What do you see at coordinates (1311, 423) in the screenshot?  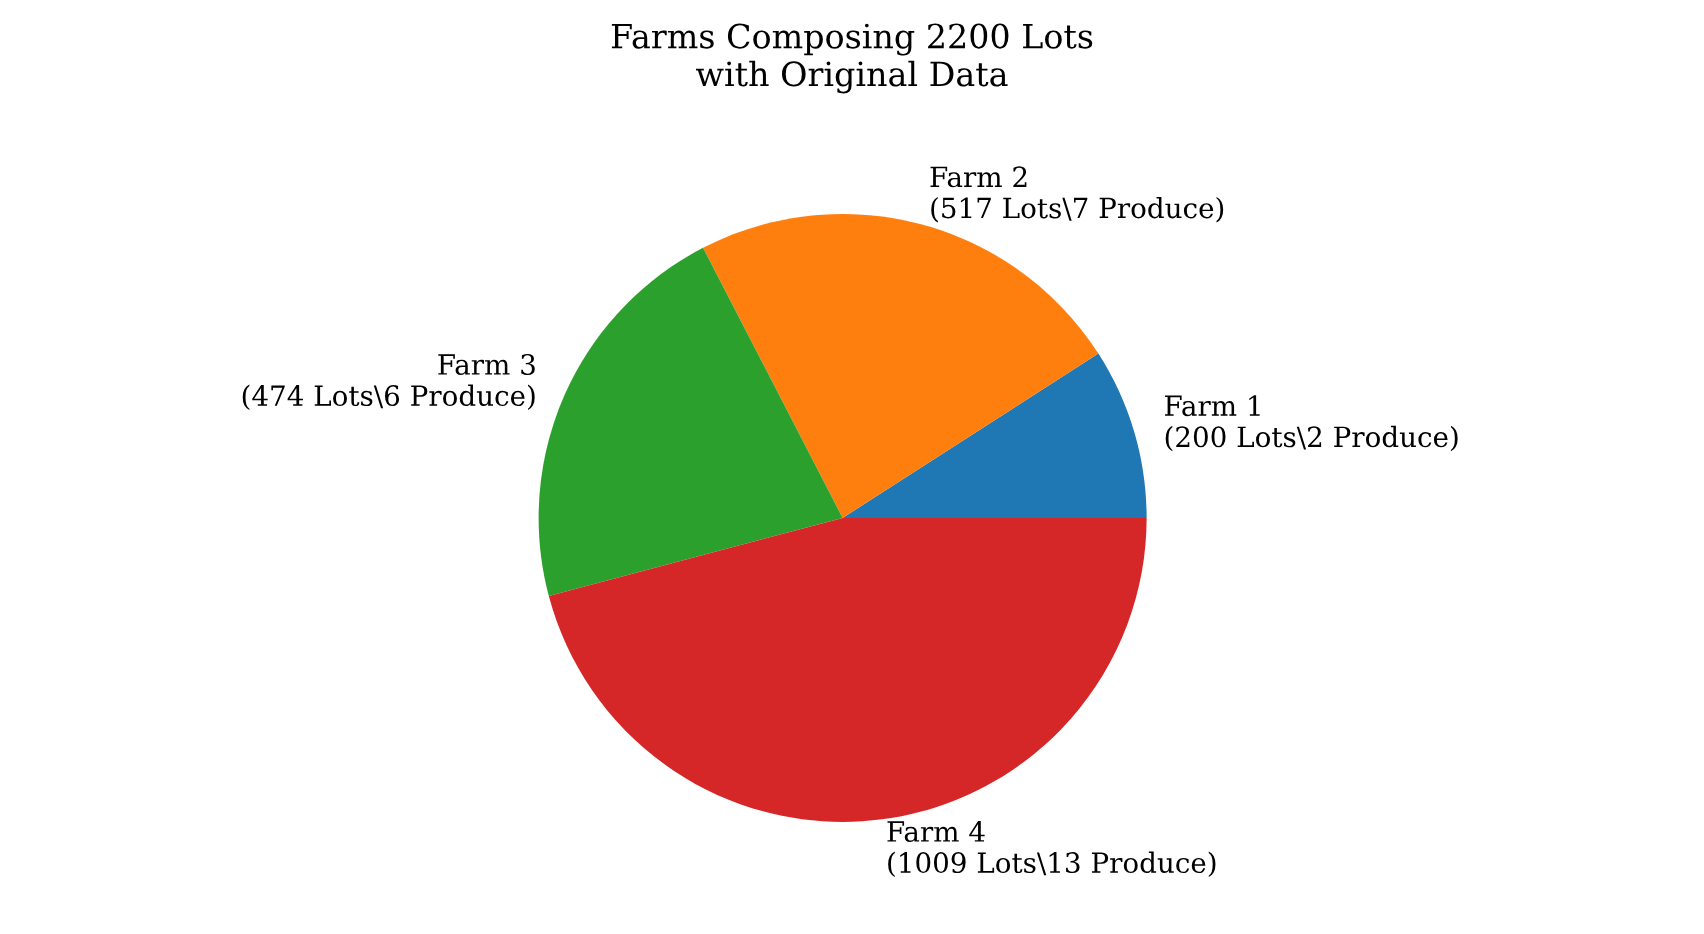 I see `slice-label: Farm 1 (200 Lots\2 Produce)` at bounding box center [1311, 423].